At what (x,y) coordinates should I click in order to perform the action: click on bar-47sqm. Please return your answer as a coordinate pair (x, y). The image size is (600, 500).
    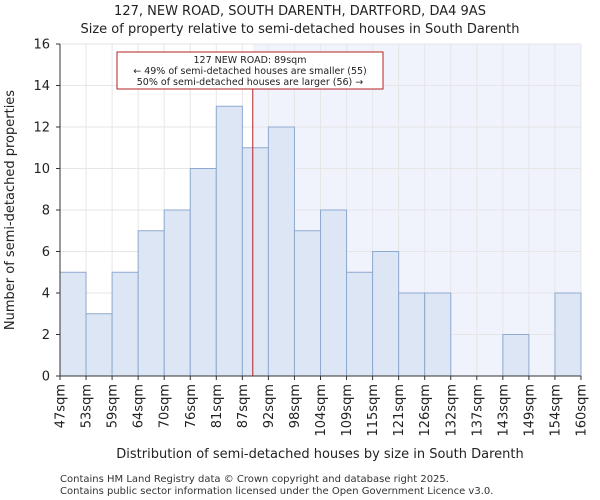
    Looking at the image, I should click on (73, 324).